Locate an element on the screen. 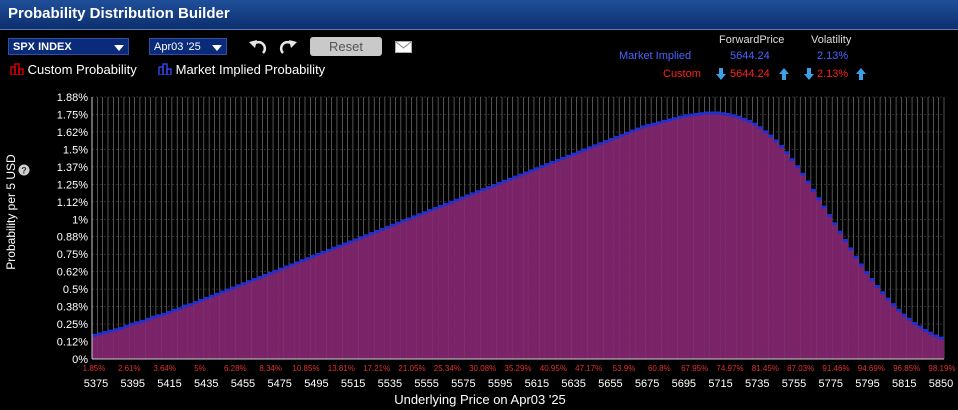 This screenshot has width=958, height=410. legend-custom: Custom Probability is located at coordinates (73, 69).